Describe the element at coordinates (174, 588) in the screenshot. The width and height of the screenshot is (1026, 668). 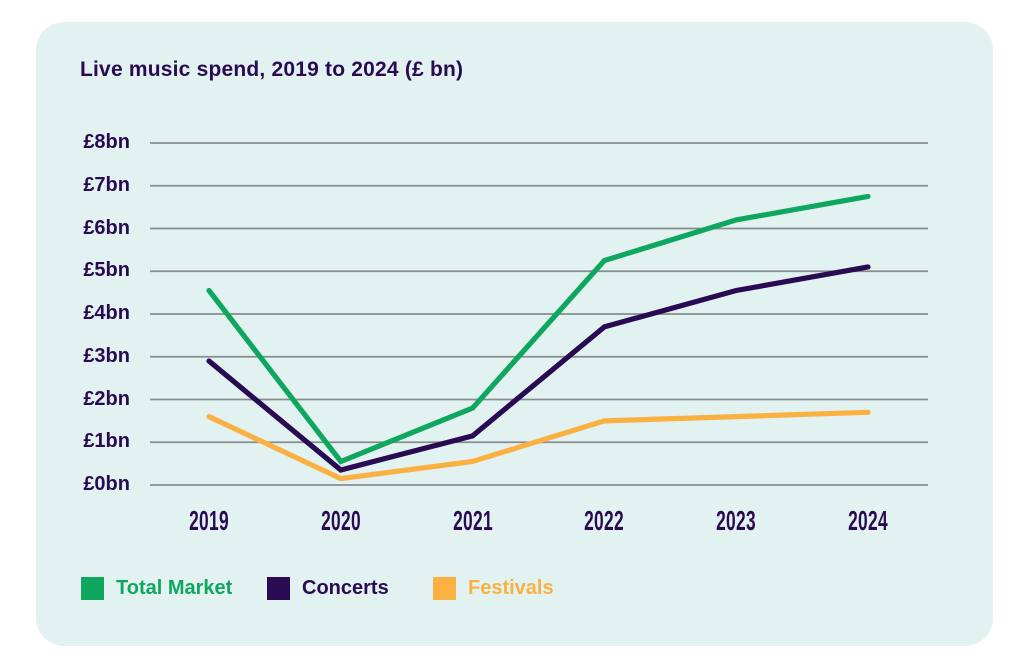
I see `legend-label-total-market: Total Market` at that location.